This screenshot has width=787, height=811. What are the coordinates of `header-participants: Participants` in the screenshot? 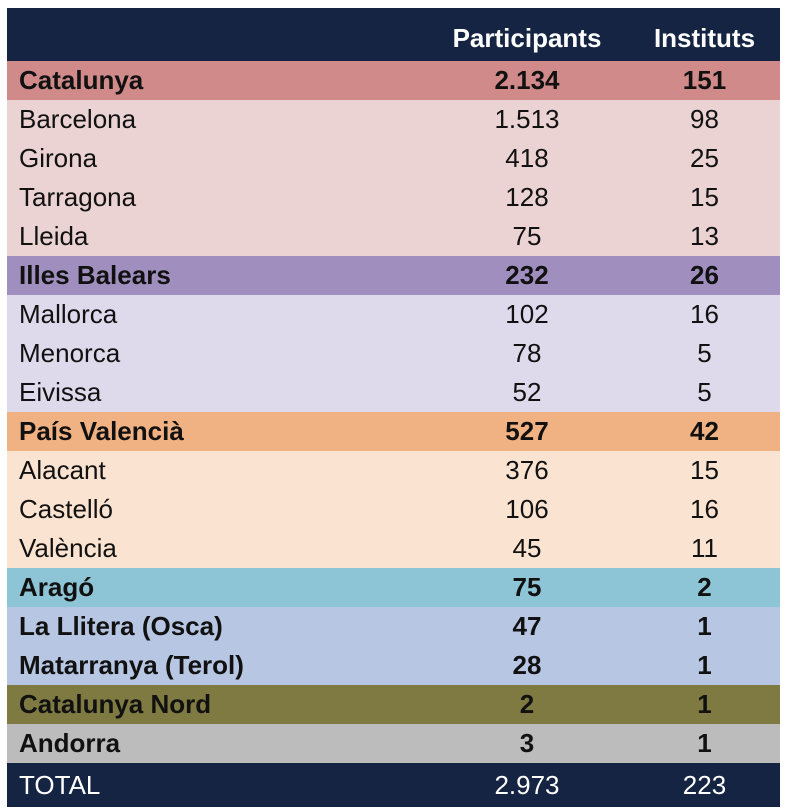 It's located at (527, 38).